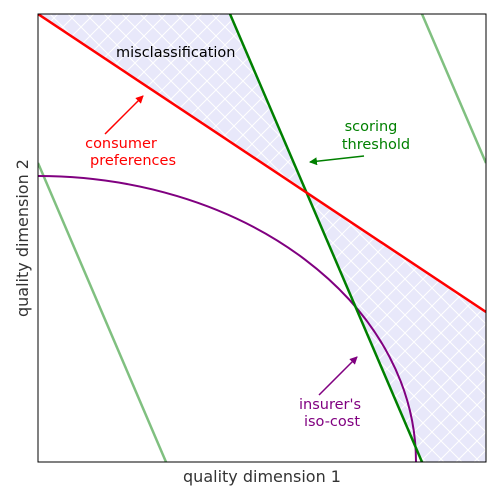  What do you see at coordinates (124, 115) in the screenshot?
I see `consumer-arrow` at bounding box center [124, 115].